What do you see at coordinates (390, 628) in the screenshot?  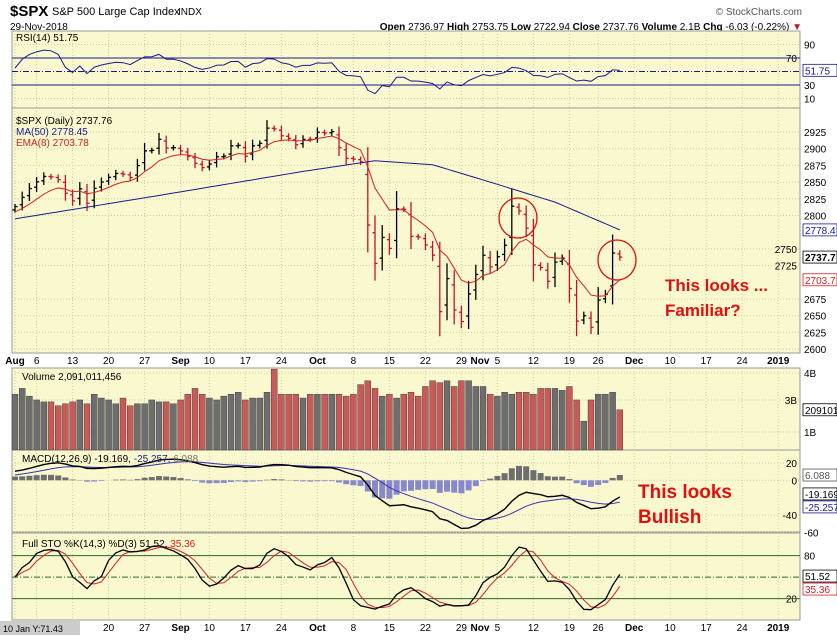 I see `x-tick-label: 15` at bounding box center [390, 628].